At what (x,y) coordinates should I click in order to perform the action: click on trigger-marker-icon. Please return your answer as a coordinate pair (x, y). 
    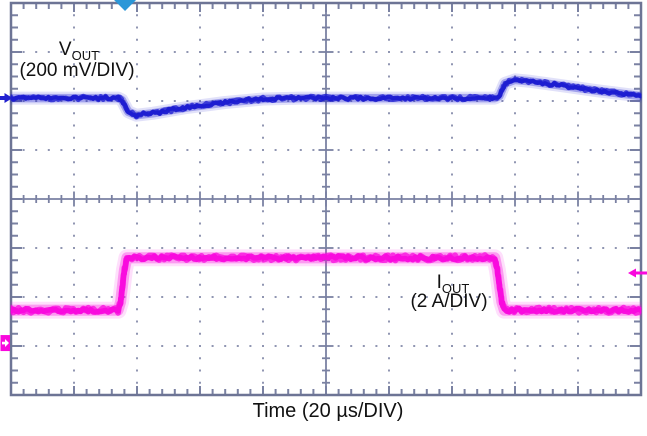
    Looking at the image, I should click on (125, 5).